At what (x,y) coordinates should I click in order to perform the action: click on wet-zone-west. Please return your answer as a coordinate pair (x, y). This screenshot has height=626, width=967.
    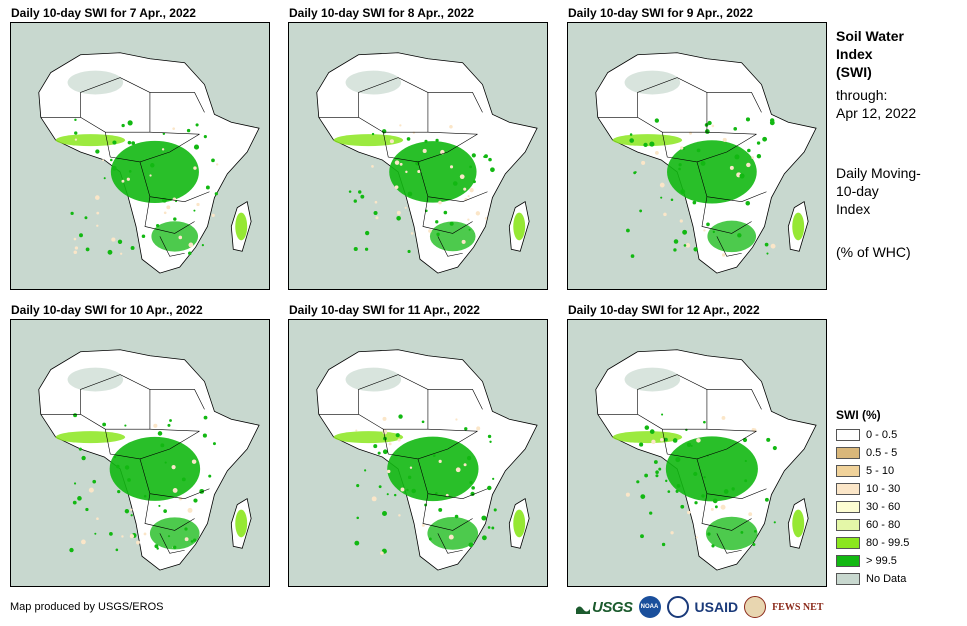
    Looking at the image, I should click on (647, 437).